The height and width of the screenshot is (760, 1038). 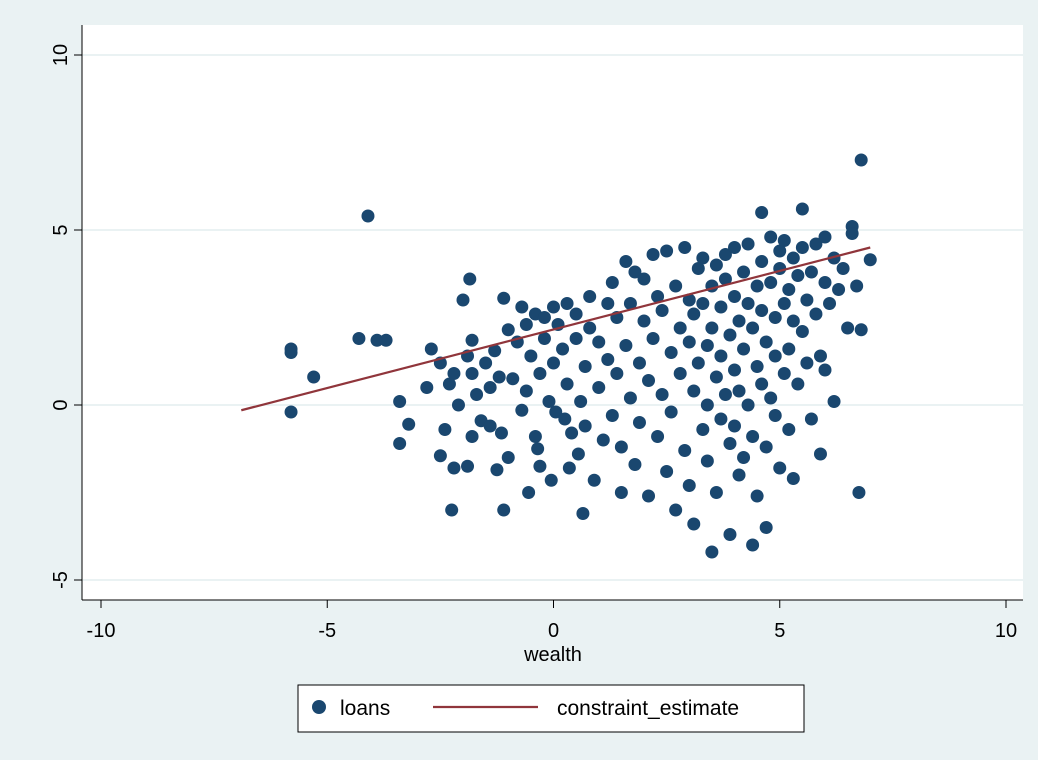 I want to click on y-tick-label: 5, so click(x=61, y=229).